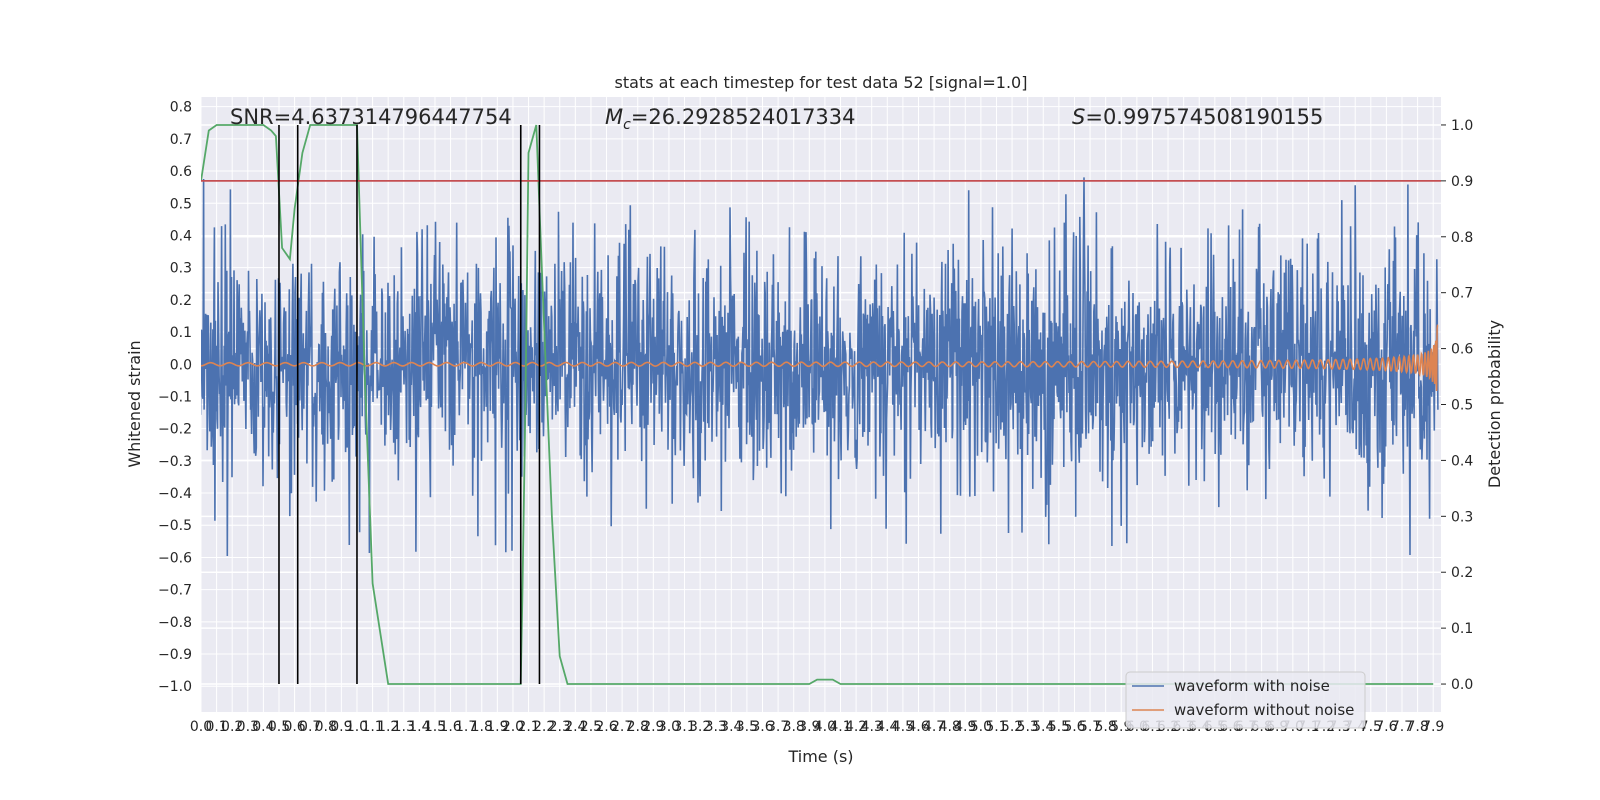 This screenshot has height=800, width=1600. I want to click on x-tick-label: 0.3, so click(248, 727).